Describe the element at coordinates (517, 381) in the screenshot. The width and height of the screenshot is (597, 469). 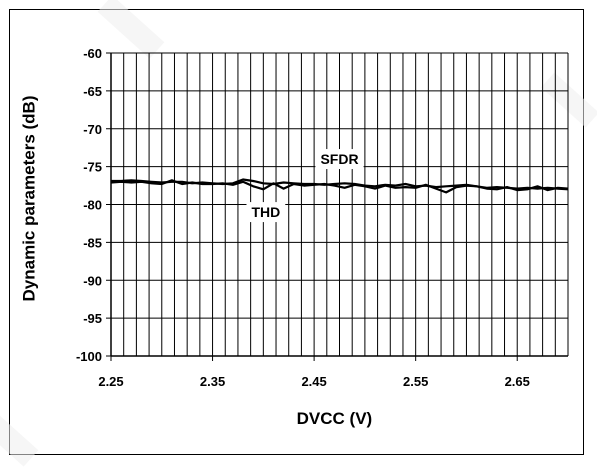
I see `x-tick-label: 2.65` at that location.